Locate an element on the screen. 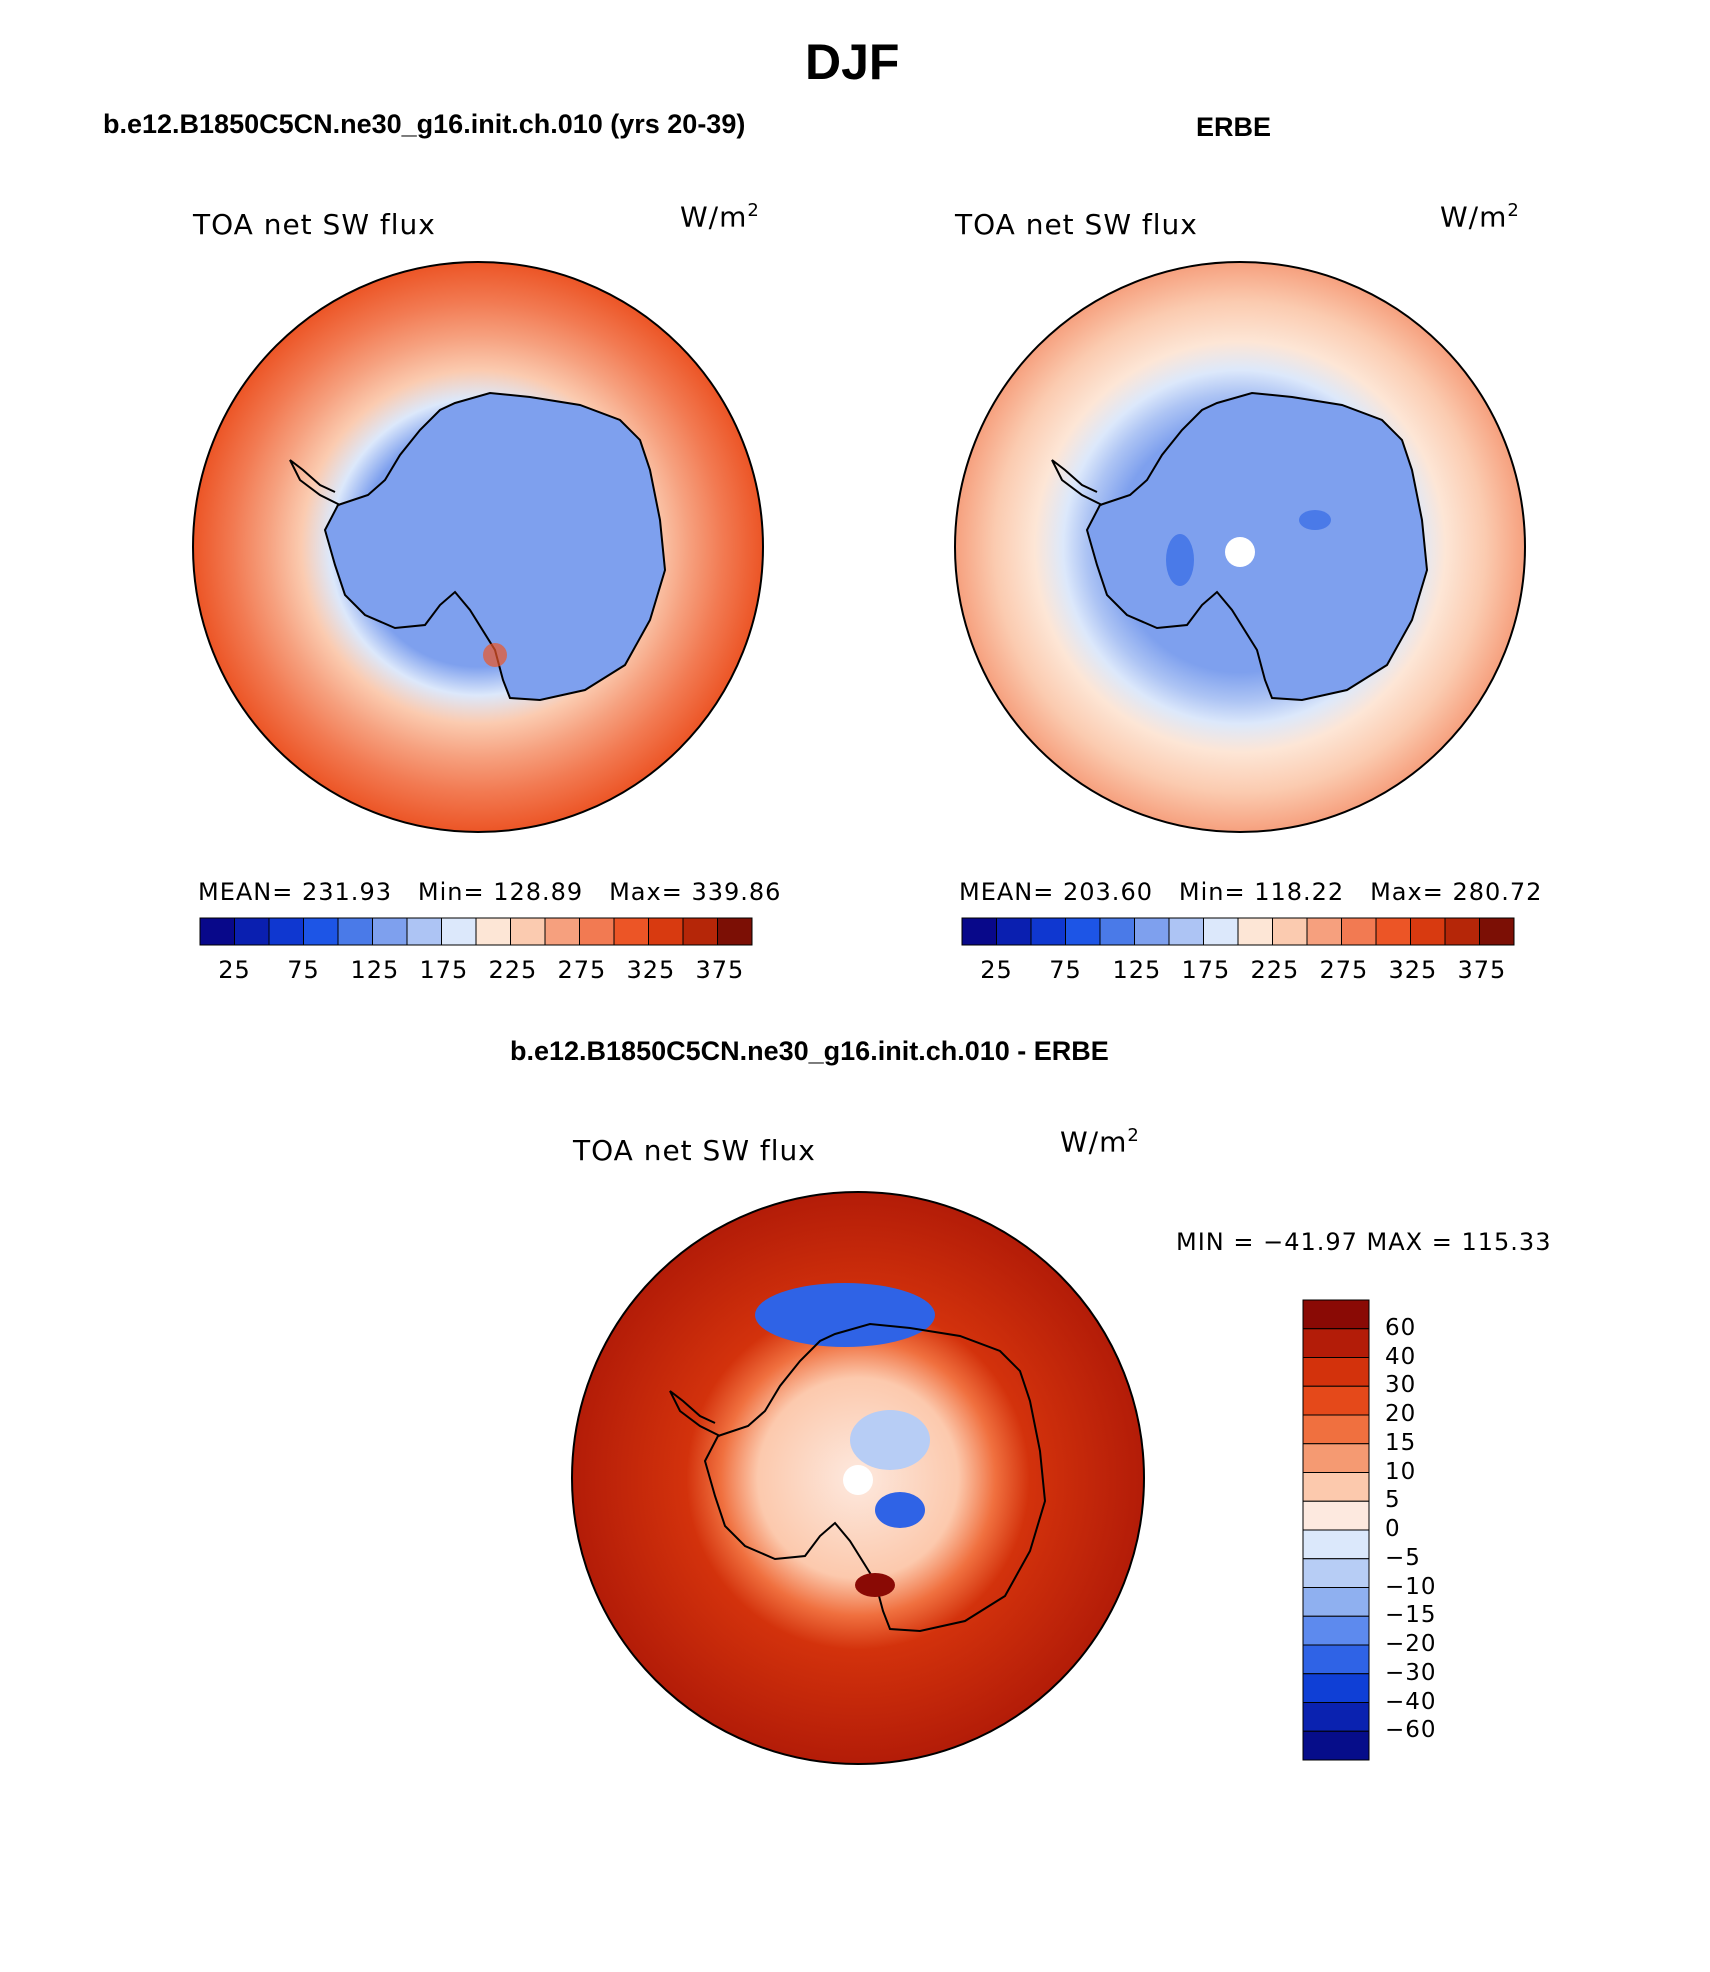 This screenshot has height=1972, width=1710. colorbar-tick-label: −60 is located at coordinates (1411, 1730).